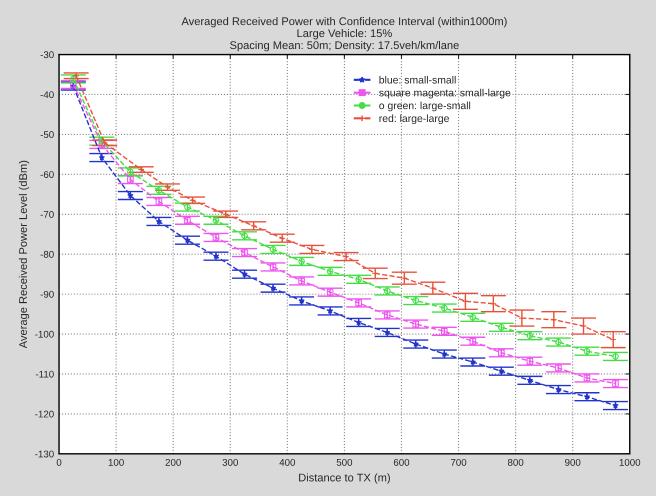 This screenshot has height=496, width=656. Describe the element at coordinates (45, 374) in the screenshot. I see `y-tick-label: -110` at that location.